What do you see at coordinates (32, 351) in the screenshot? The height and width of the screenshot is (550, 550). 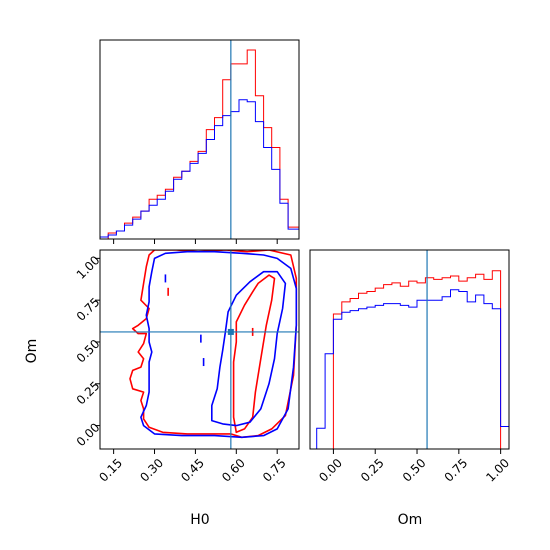 I see `y-axis-label-om: Om` at bounding box center [32, 351].